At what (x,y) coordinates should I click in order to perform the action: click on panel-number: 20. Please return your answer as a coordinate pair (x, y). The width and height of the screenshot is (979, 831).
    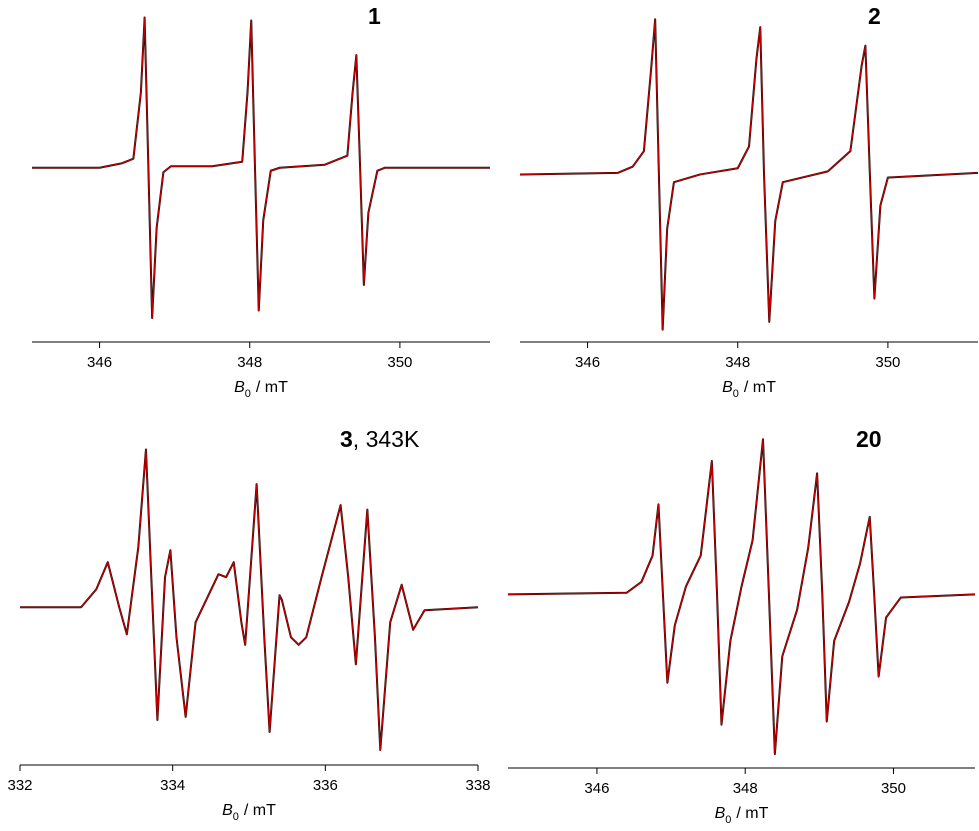
    Looking at the image, I should click on (869, 439).